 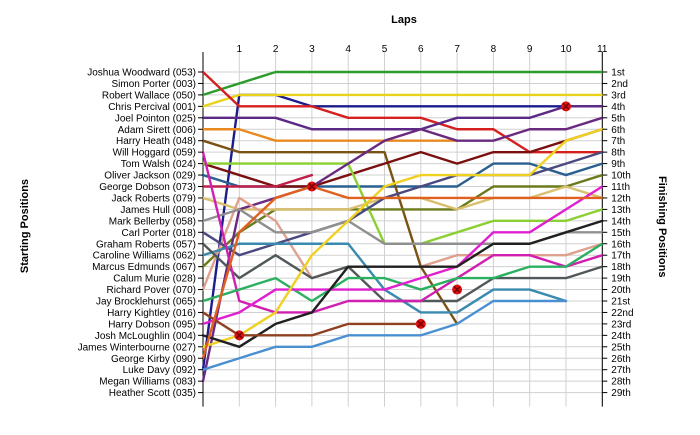 I want to click on driver-label: Oliver Jackson (029), so click(x=150, y=176).